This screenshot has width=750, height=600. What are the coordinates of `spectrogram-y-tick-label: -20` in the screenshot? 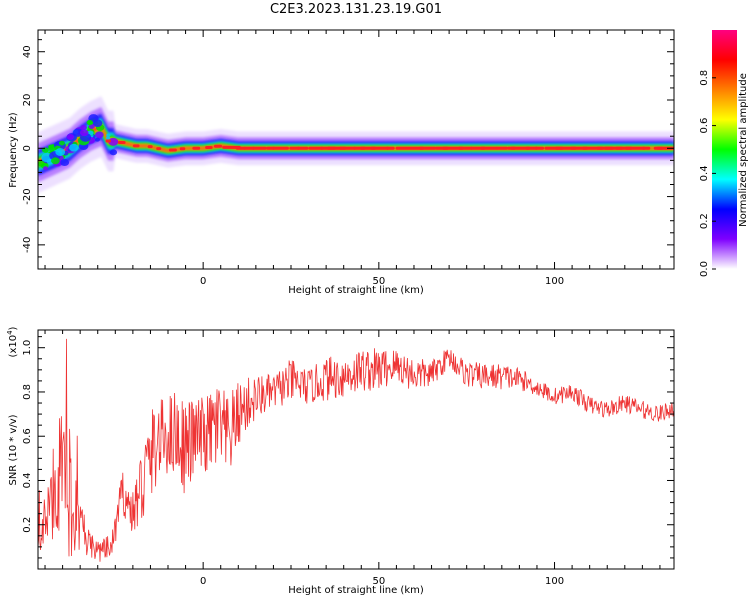 It's located at (27, 196).